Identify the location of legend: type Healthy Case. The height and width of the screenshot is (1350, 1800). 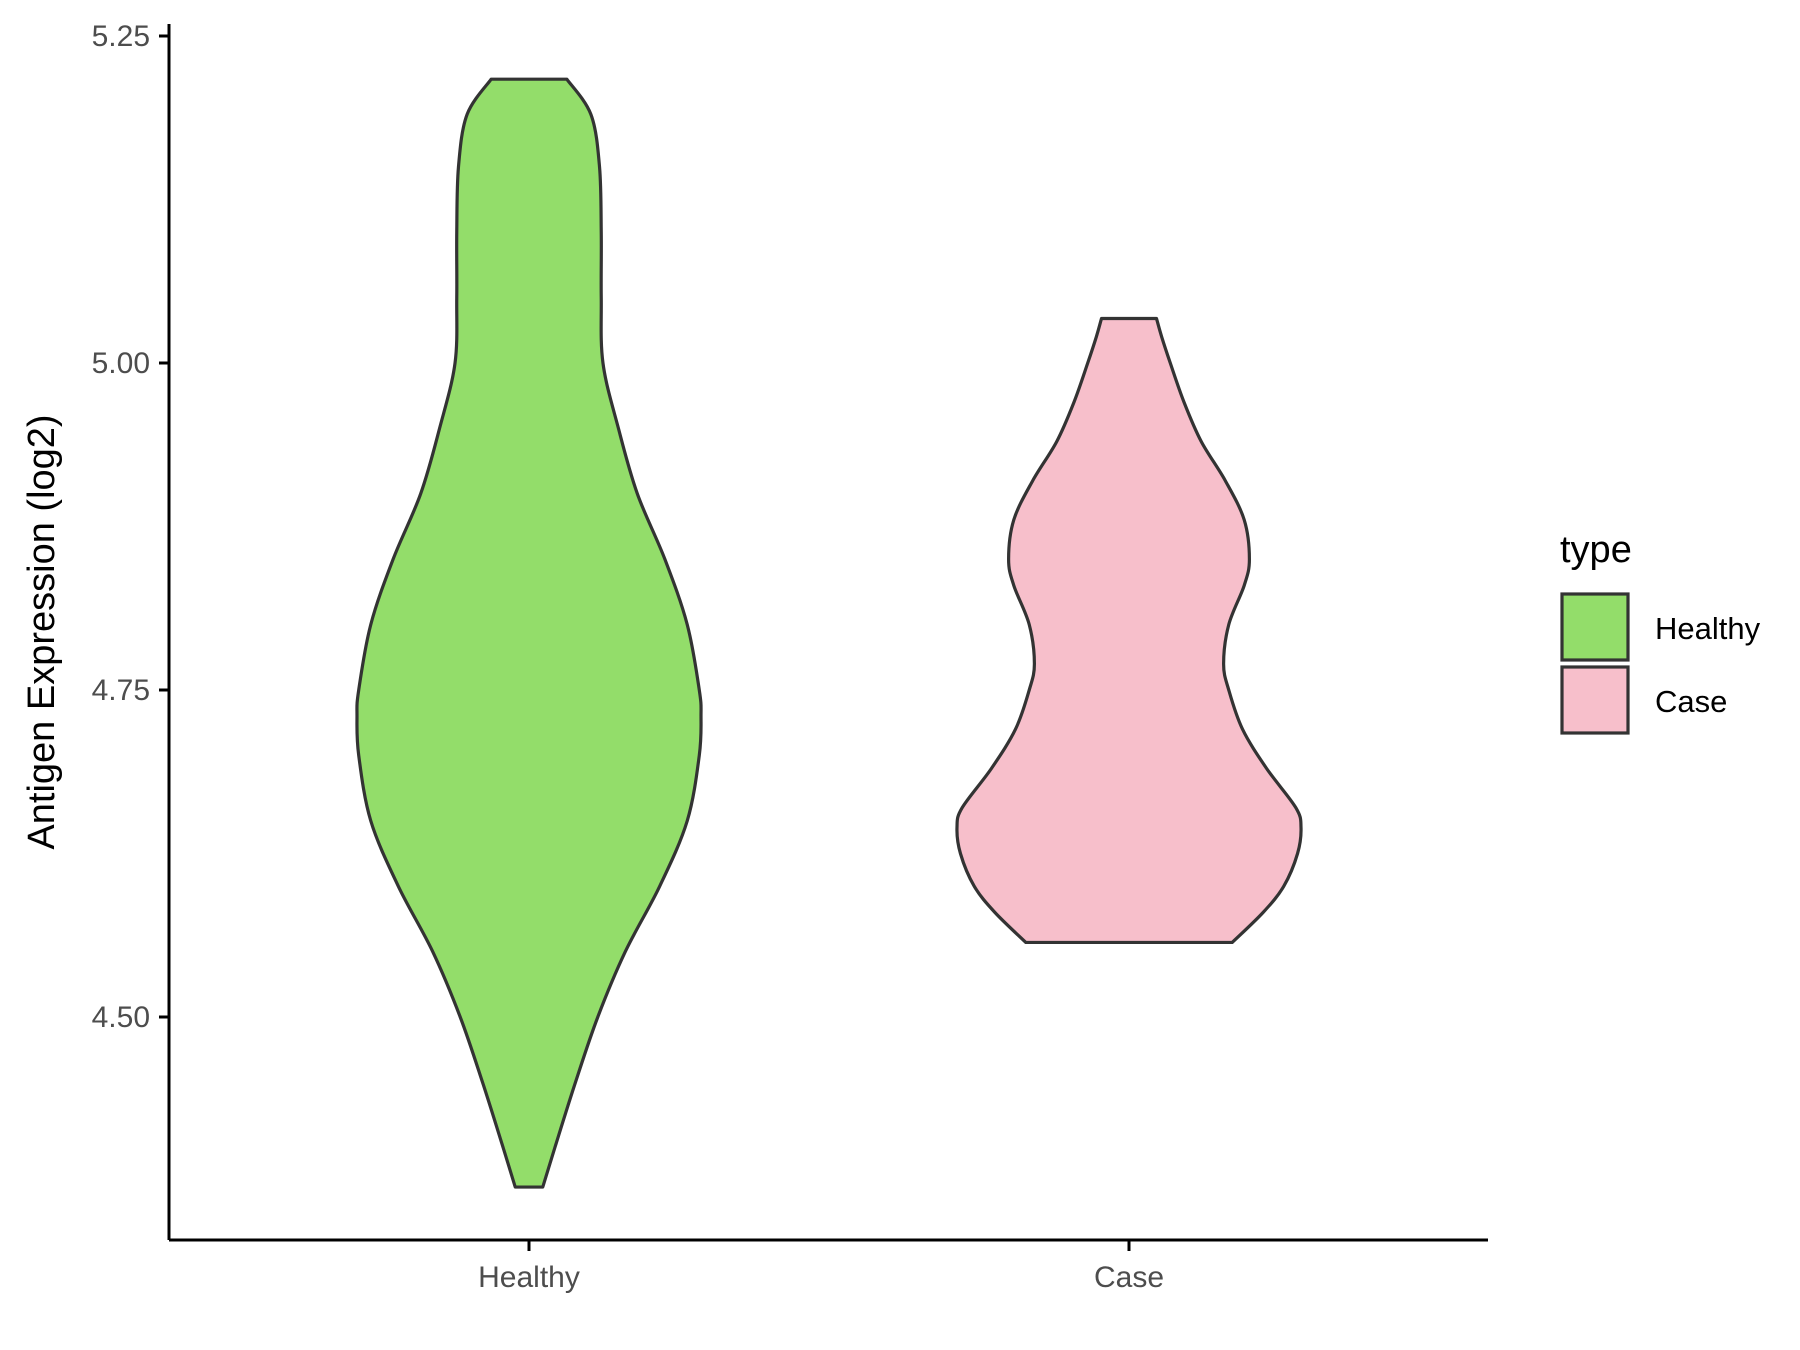
(1660, 632).